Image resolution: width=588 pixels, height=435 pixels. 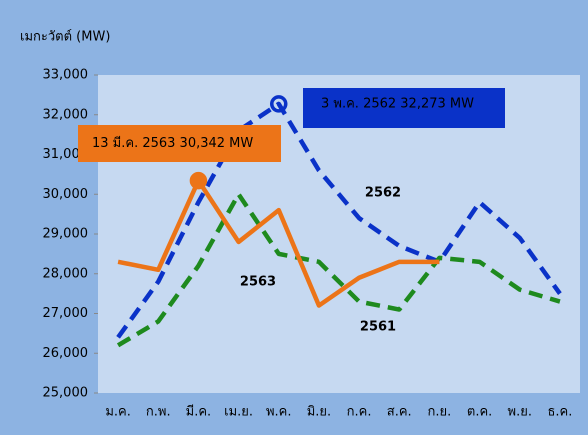 What do you see at coordinates (118, 412) in the screenshot?
I see `x-tick-label: ม.ค.` at bounding box center [118, 412].